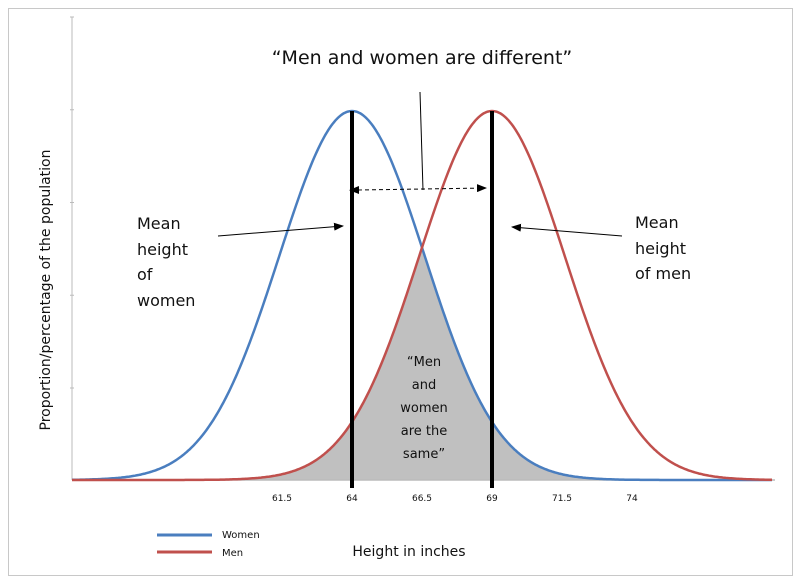  Describe the element at coordinates (422, 499) in the screenshot. I see `x-tick-label: 66.5` at that location.